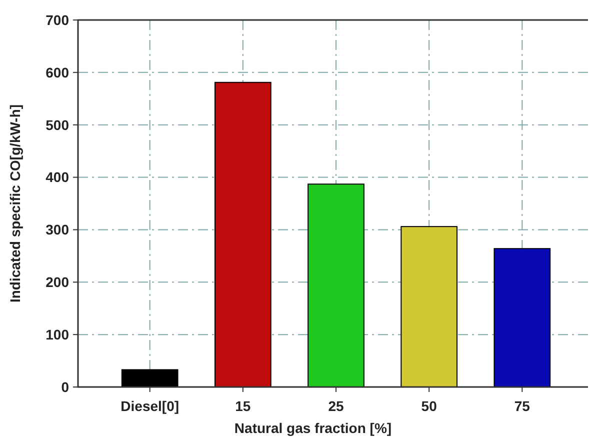 Image resolution: width=590 pixels, height=439 pixels. I want to click on y-tick-label: 500, so click(58, 124).